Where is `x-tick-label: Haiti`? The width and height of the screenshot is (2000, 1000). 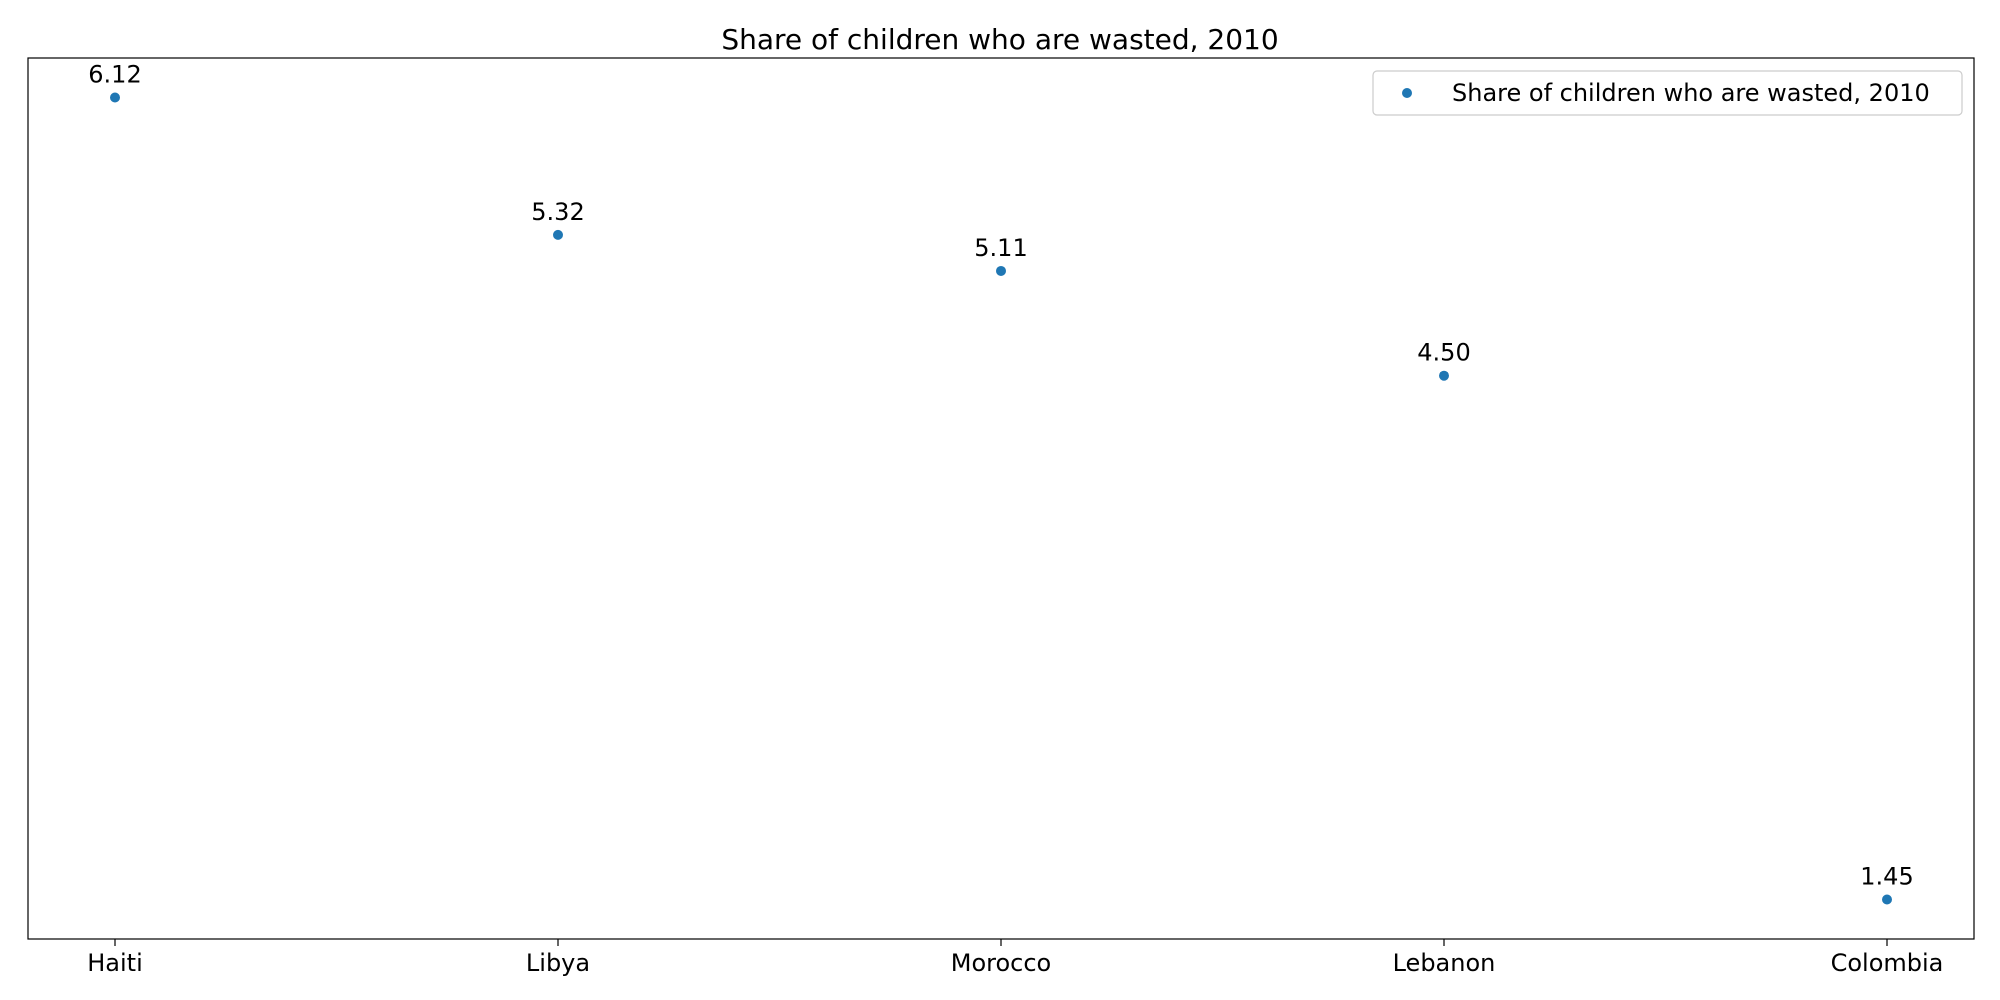
x-tick-label: Haiti is located at coordinates (115, 963).